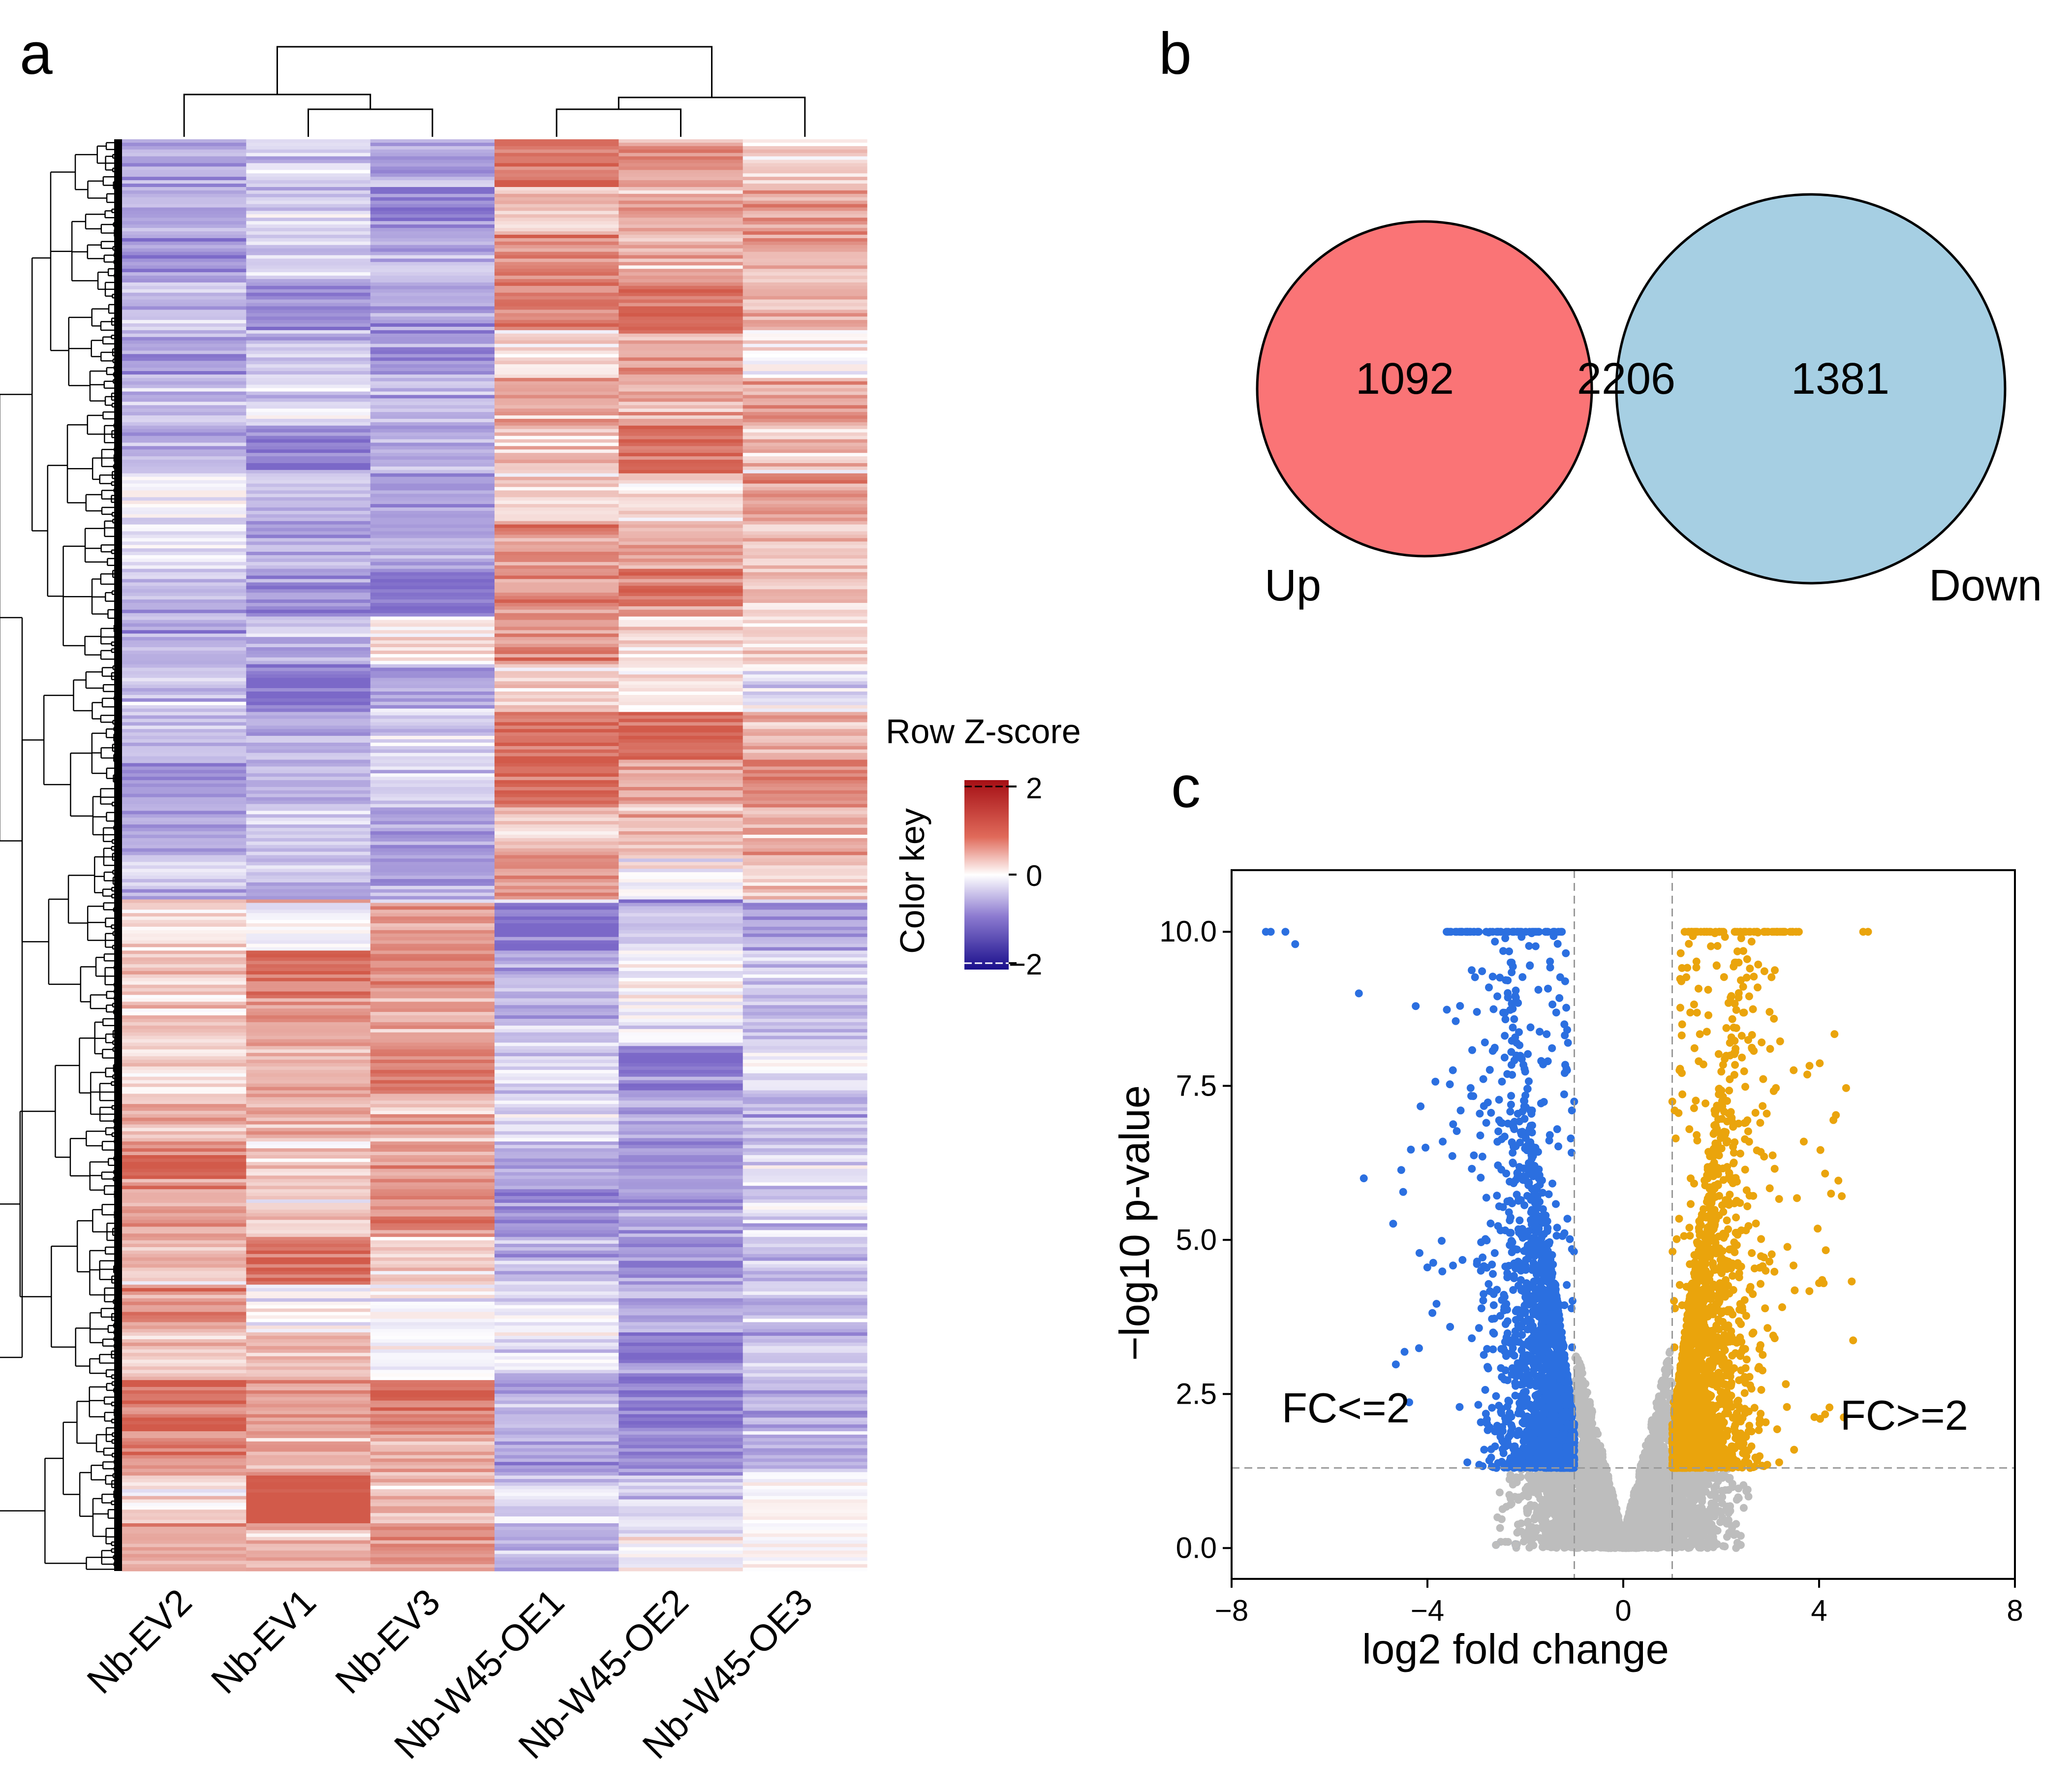  What do you see at coordinates (1186, 787) in the screenshot?
I see `panel-label-c: c` at bounding box center [1186, 787].